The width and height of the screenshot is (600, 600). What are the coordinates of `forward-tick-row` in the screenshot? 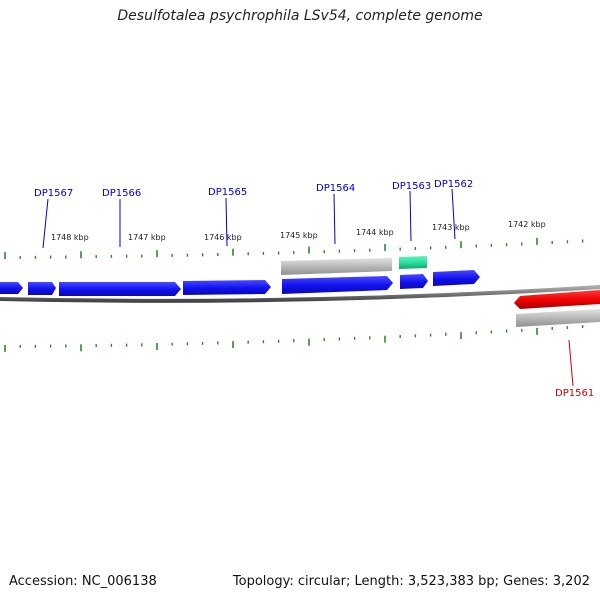 It's located at (294, 248).